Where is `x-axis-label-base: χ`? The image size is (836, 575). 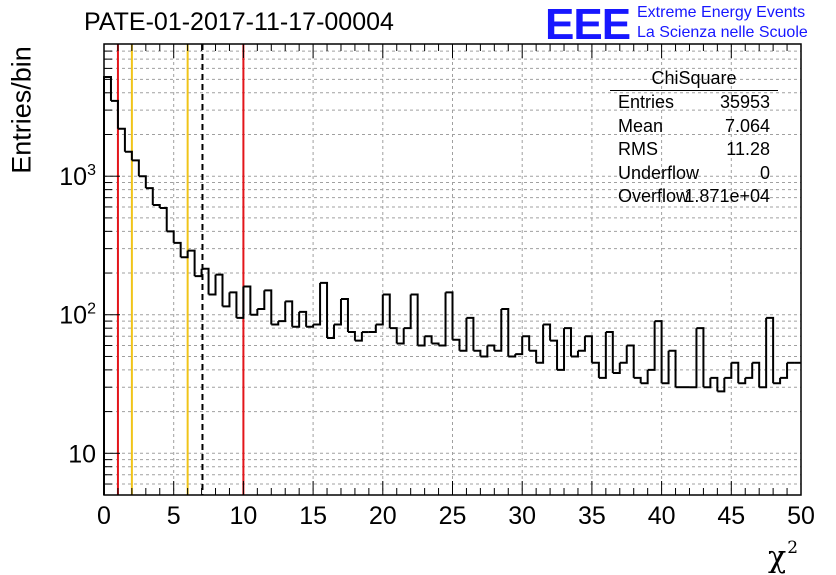 x-axis-label-base: χ is located at coordinates (777, 557).